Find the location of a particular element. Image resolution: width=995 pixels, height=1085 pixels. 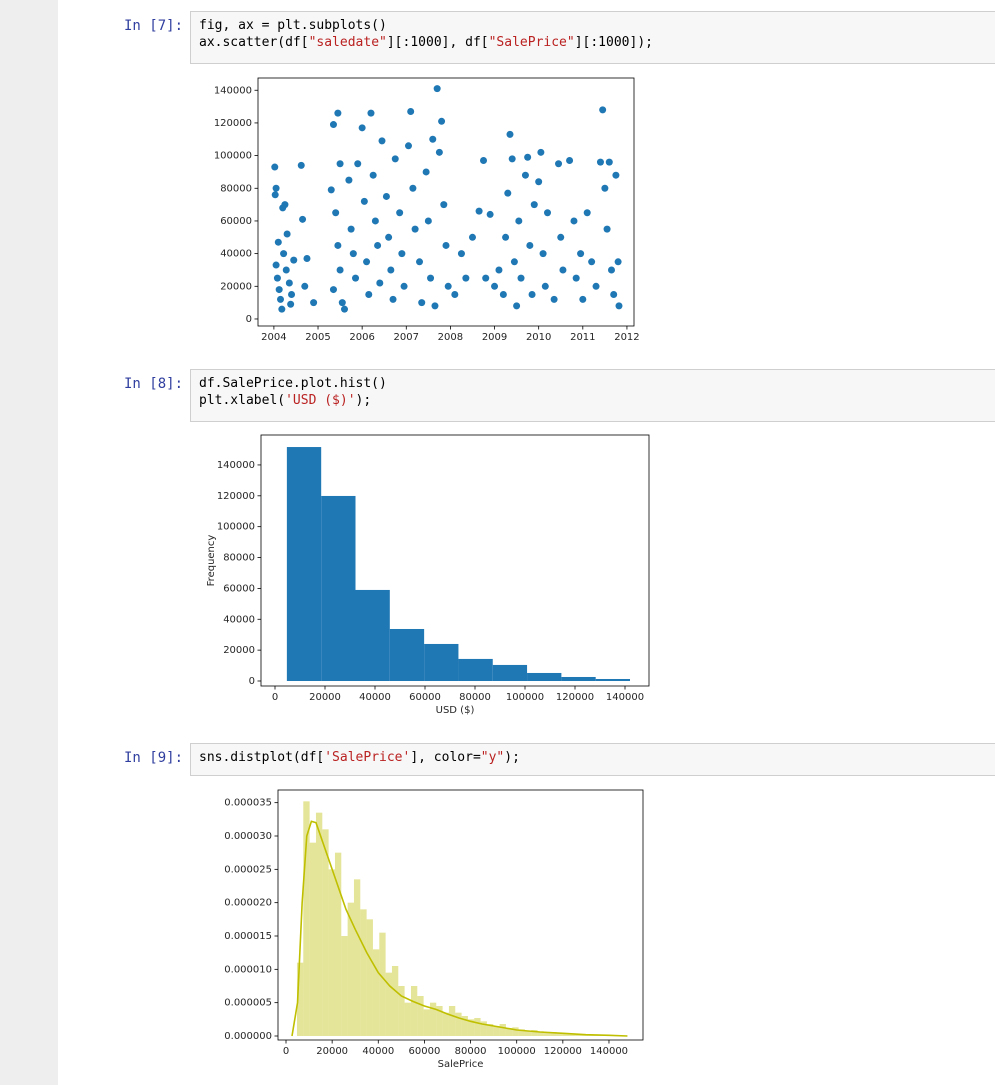

x-tick-label: 2006 is located at coordinates (361, 337).